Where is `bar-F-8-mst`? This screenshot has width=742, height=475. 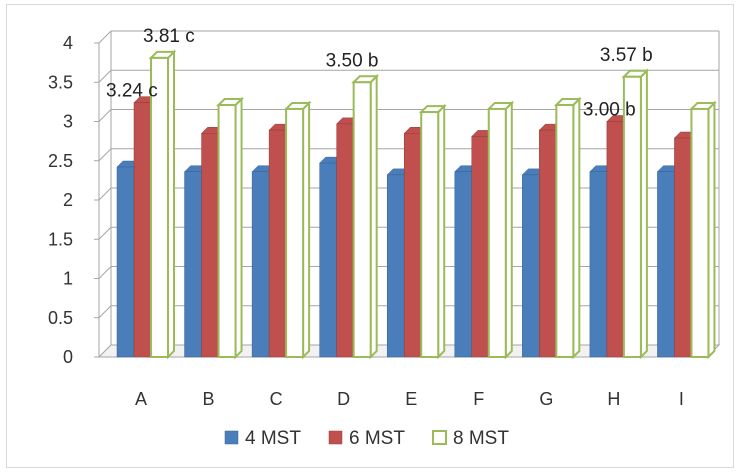 bar-F-8-mst is located at coordinates (500, 230).